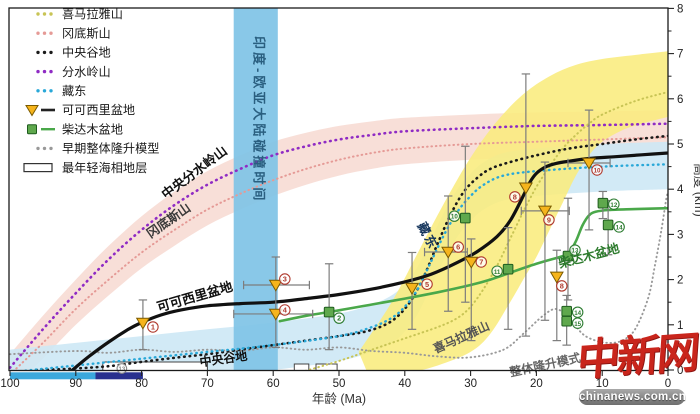  I want to click on svg-text: 5, so click(427, 284).